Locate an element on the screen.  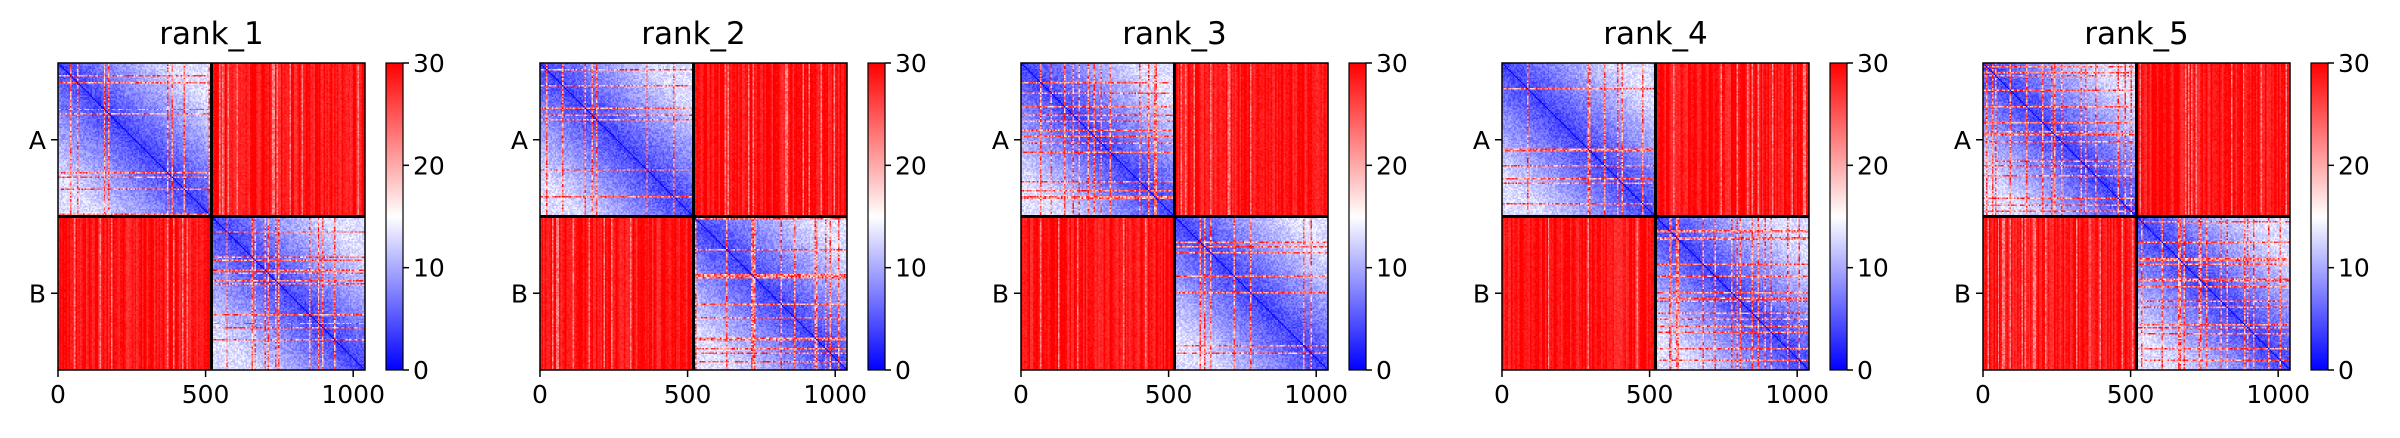
panel-title: rank_2 is located at coordinates (693, 34).